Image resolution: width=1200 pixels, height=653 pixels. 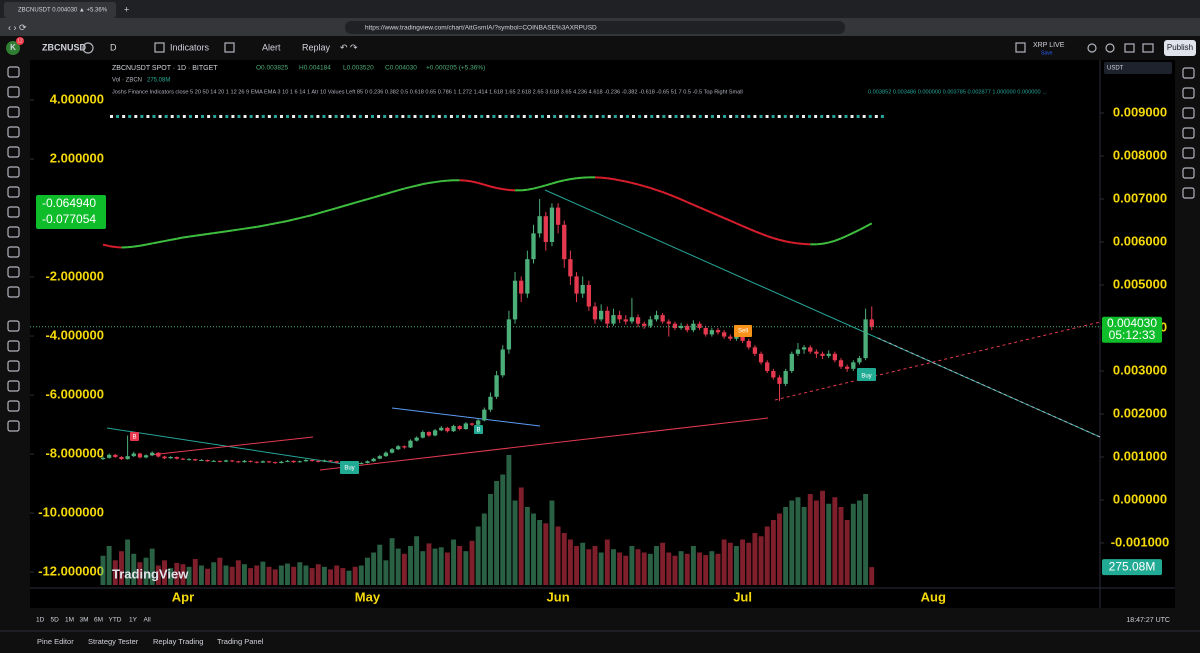 What do you see at coordinates (190, 47) in the screenshot?
I see `indicators-button: Indicators` at bounding box center [190, 47].